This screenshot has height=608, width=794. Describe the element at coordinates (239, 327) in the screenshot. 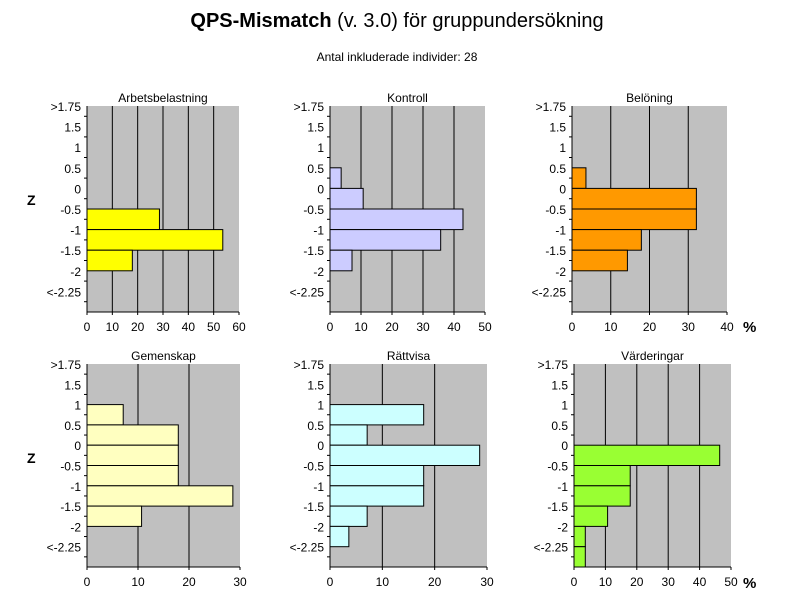

I see `x-tick-label: 60` at that location.